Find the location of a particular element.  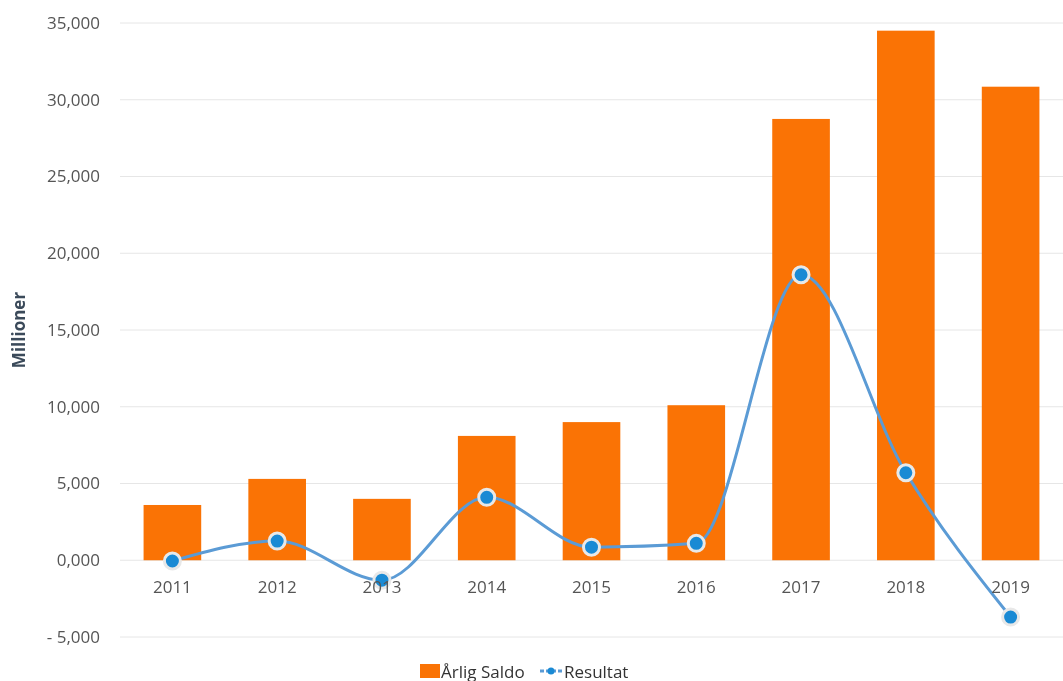

x-tick-label: 2016 is located at coordinates (696, 587).